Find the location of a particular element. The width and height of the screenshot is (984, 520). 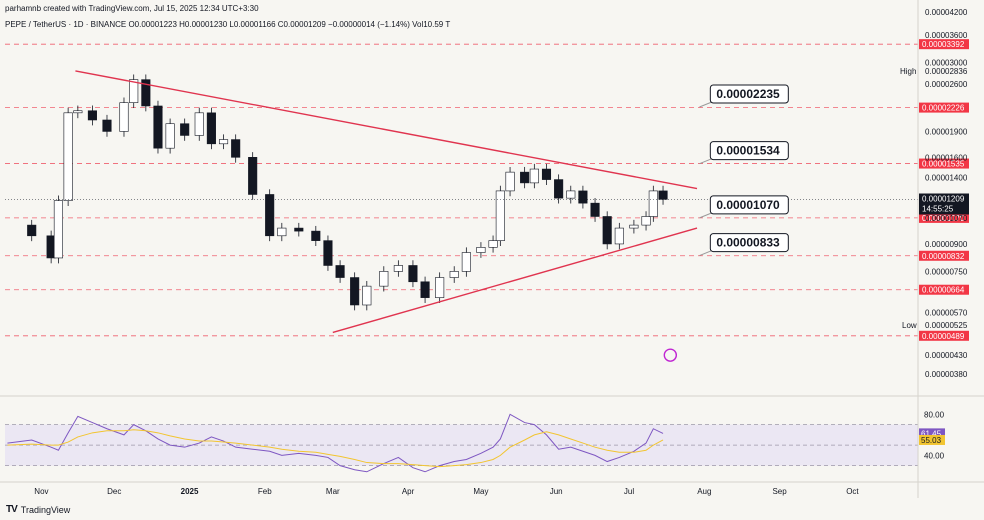

rsi-ma-label: 55.03 is located at coordinates (931, 440).